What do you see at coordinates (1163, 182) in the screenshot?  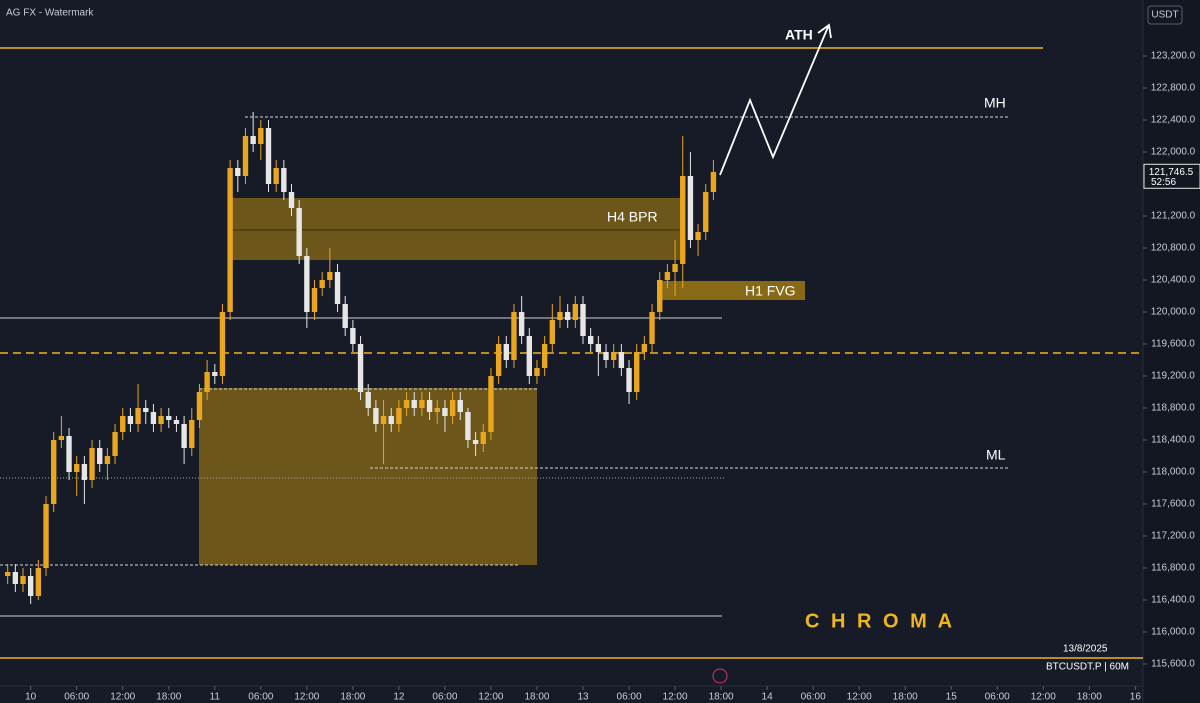 I see `countdown: 52:56` at bounding box center [1163, 182].